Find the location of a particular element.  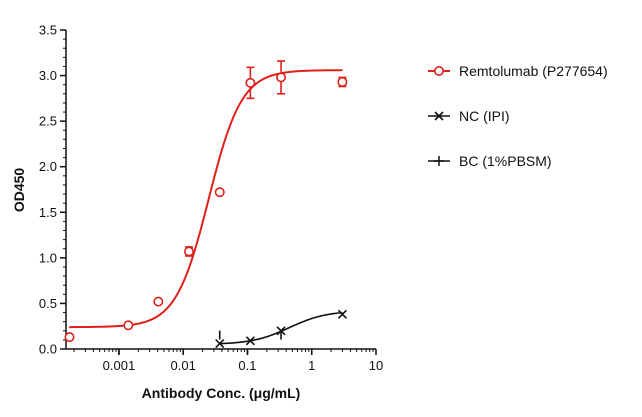

y-tick-label: 1.5 is located at coordinates (48, 212).